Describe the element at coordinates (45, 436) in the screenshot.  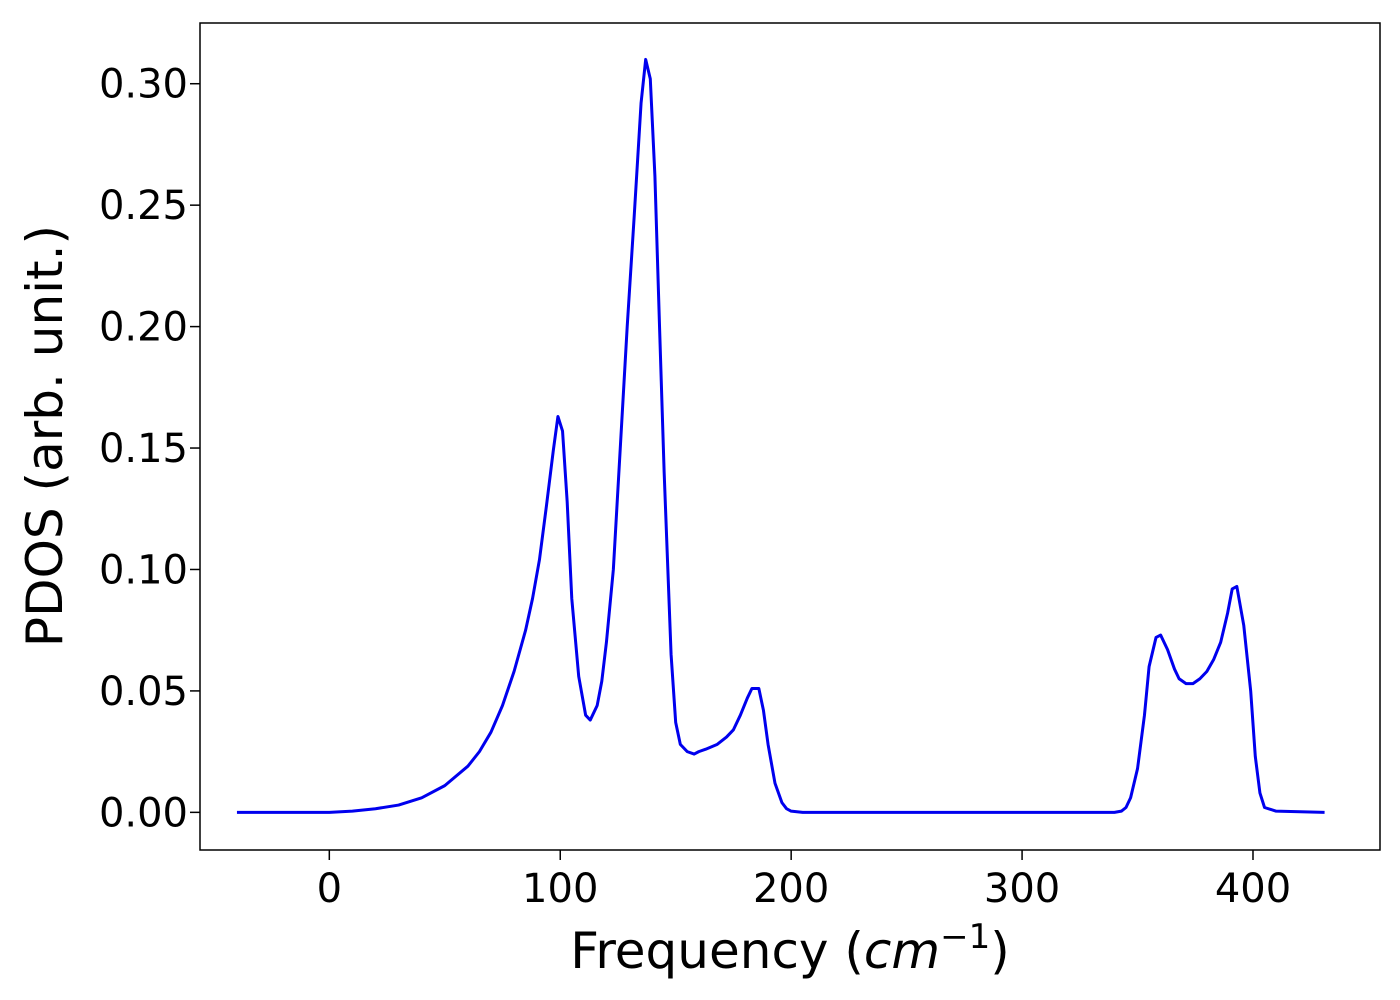
I see `y-axis-label: PDOS (arb. unit.)` at that location.